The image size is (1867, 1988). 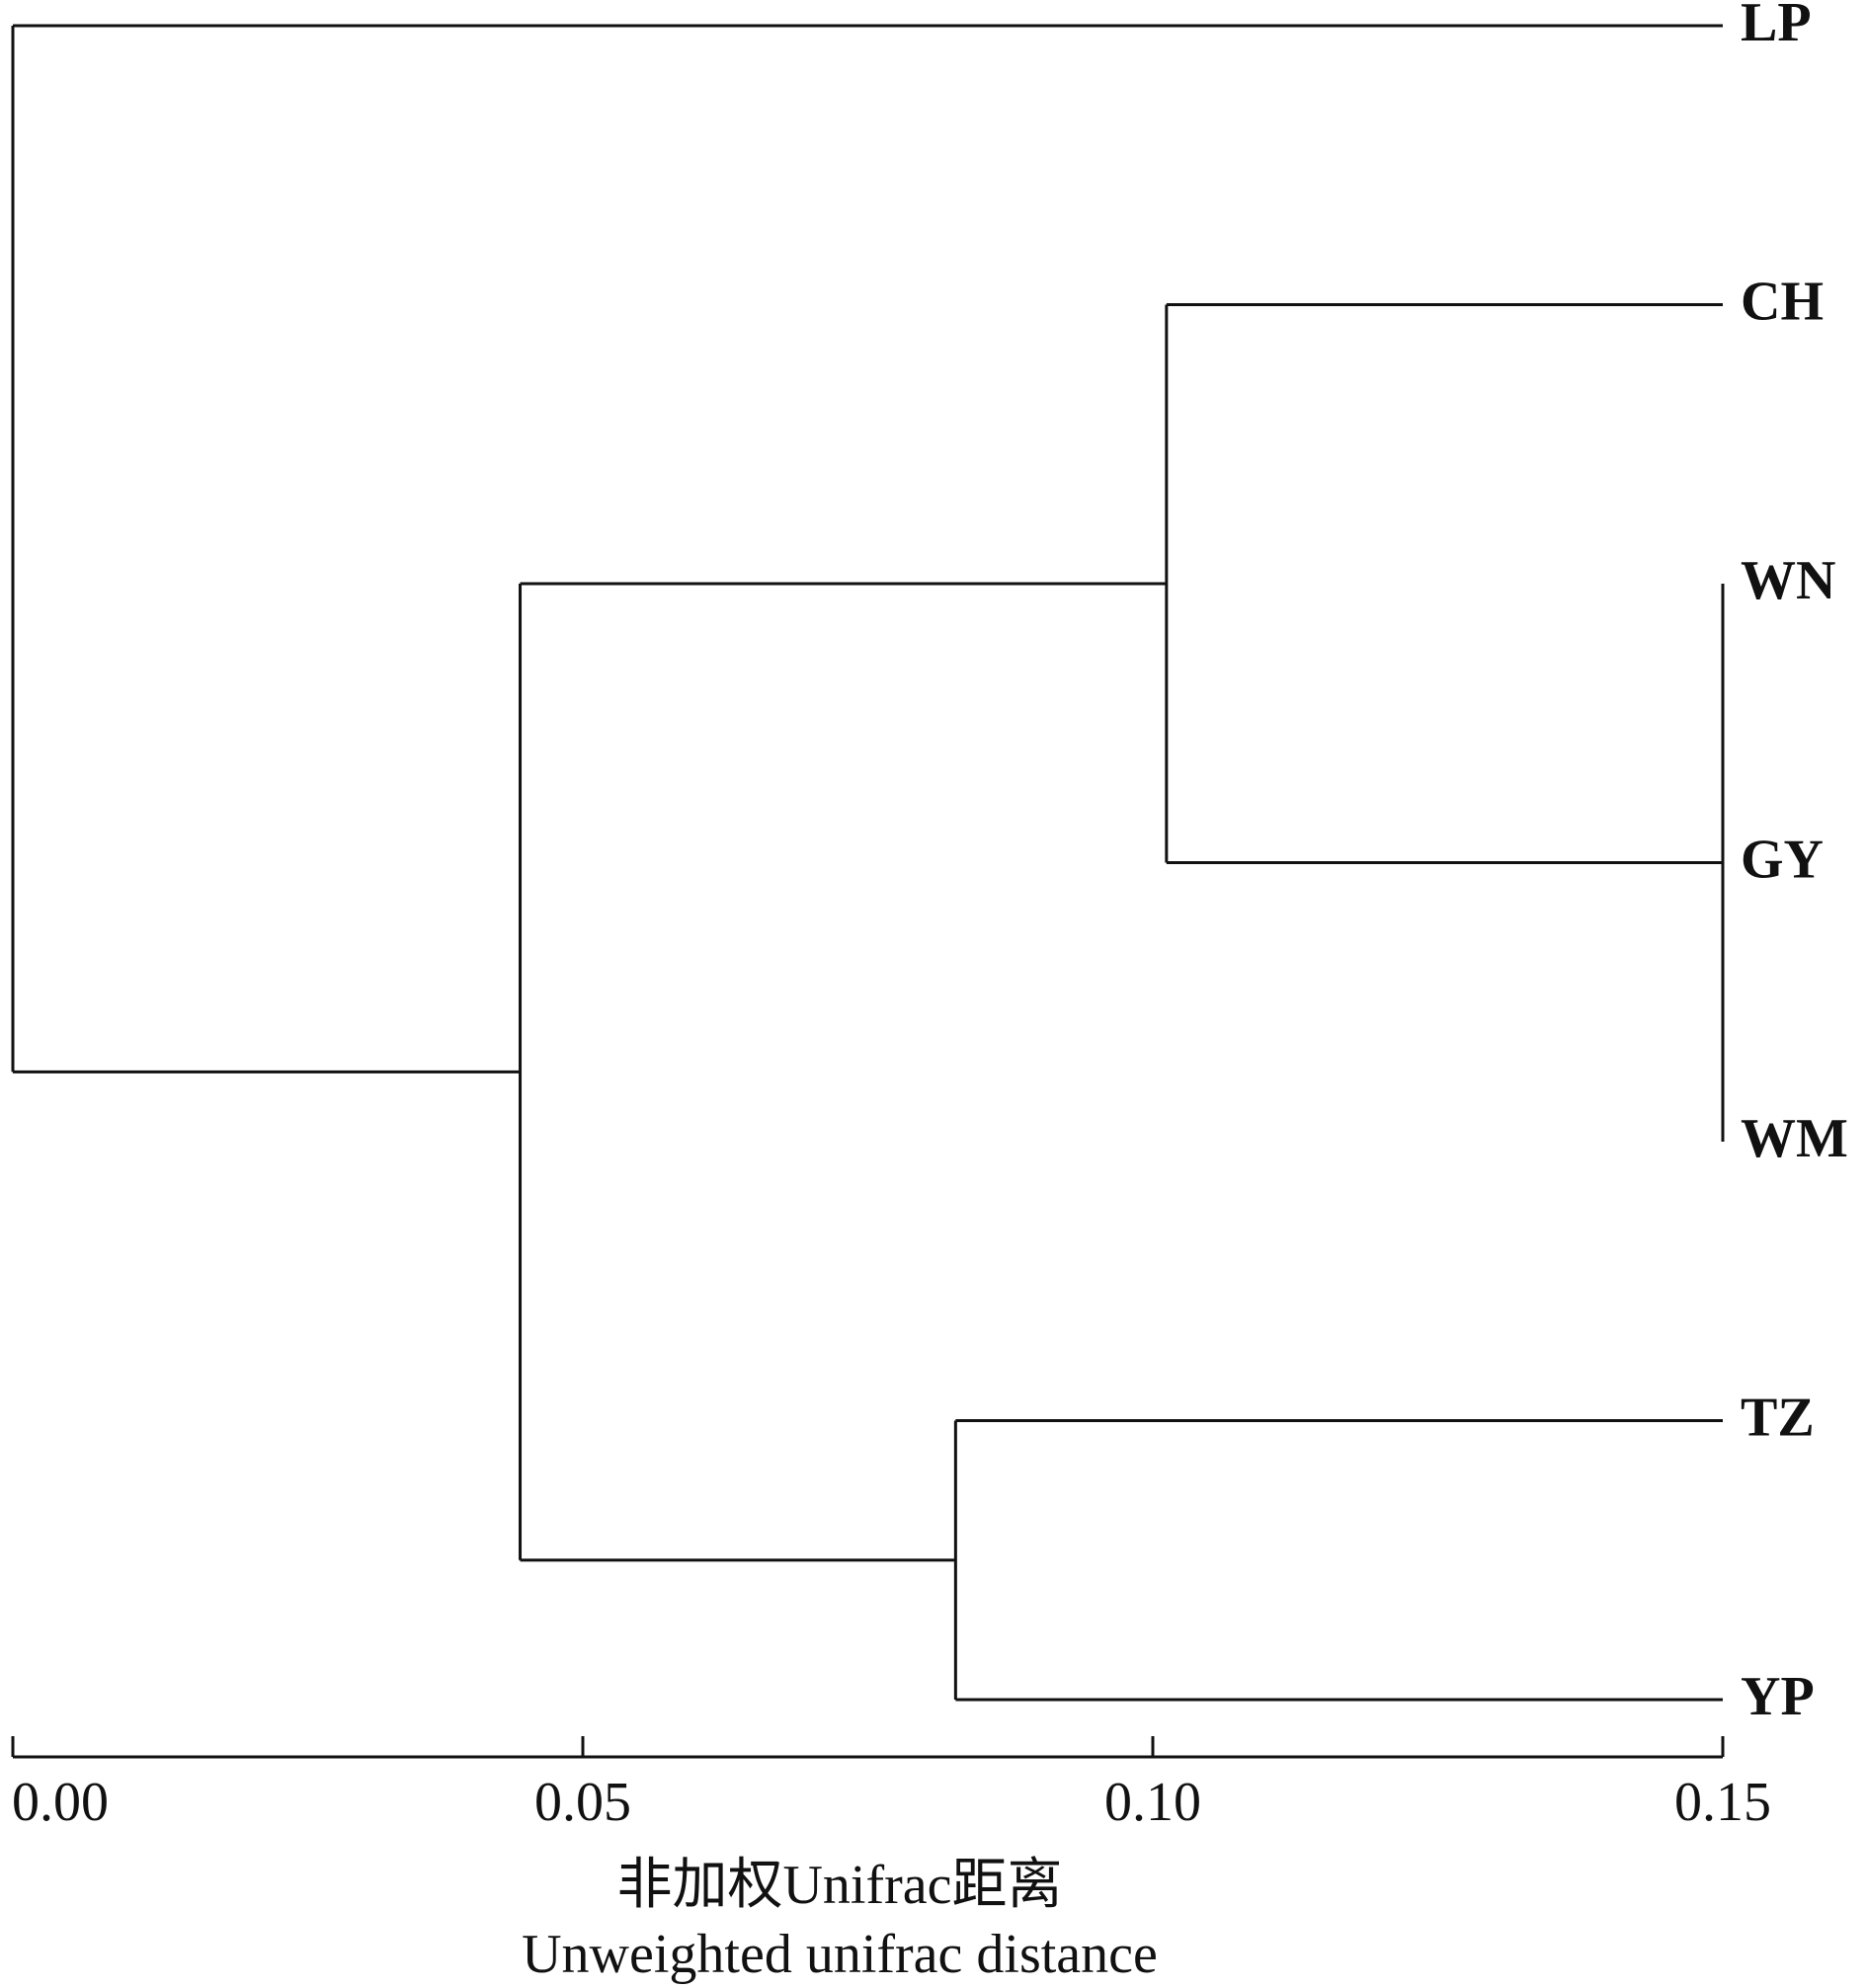 I want to click on x-tick-label: 0.05, so click(x=582, y=1802).